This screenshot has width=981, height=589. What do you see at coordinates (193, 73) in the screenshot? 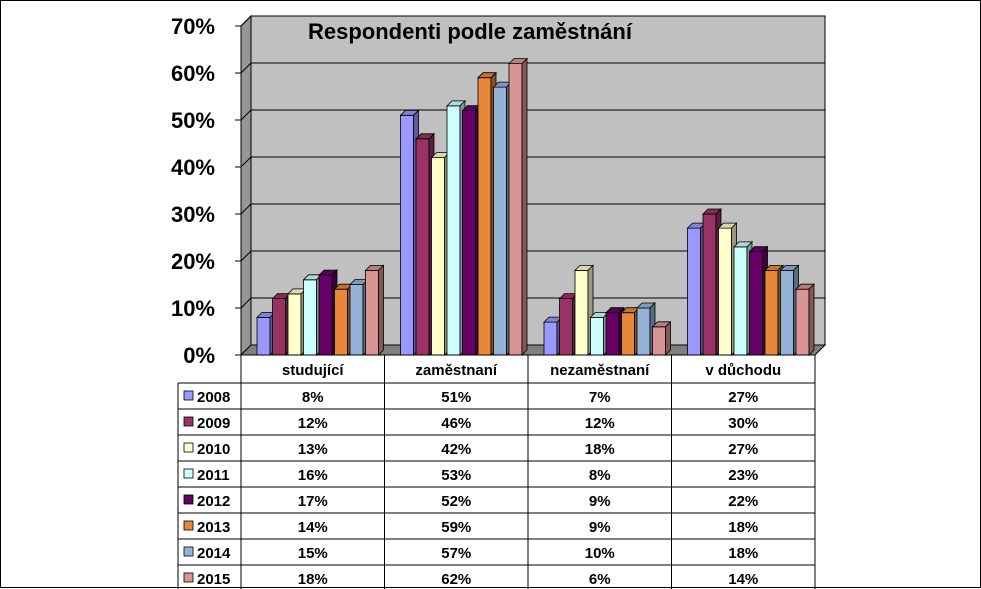
I see `y-tick-label: 60%` at bounding box center [193, 73].